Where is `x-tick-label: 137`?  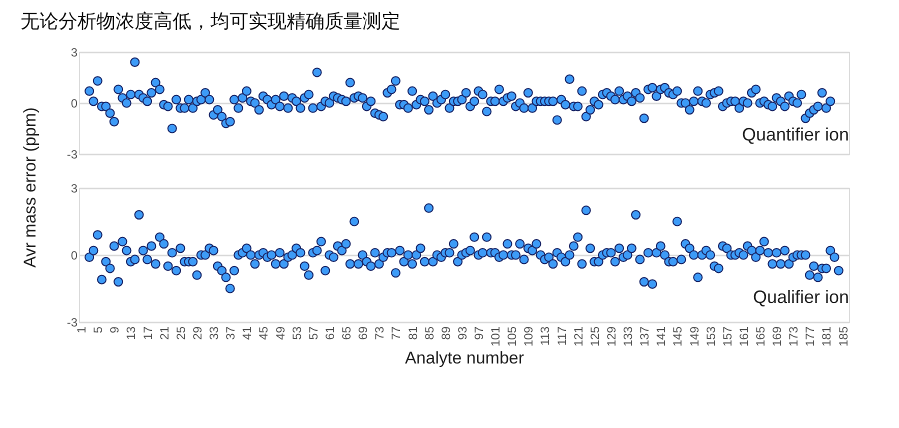
x-tick-label: 137 is located at coordinates (645, 336).